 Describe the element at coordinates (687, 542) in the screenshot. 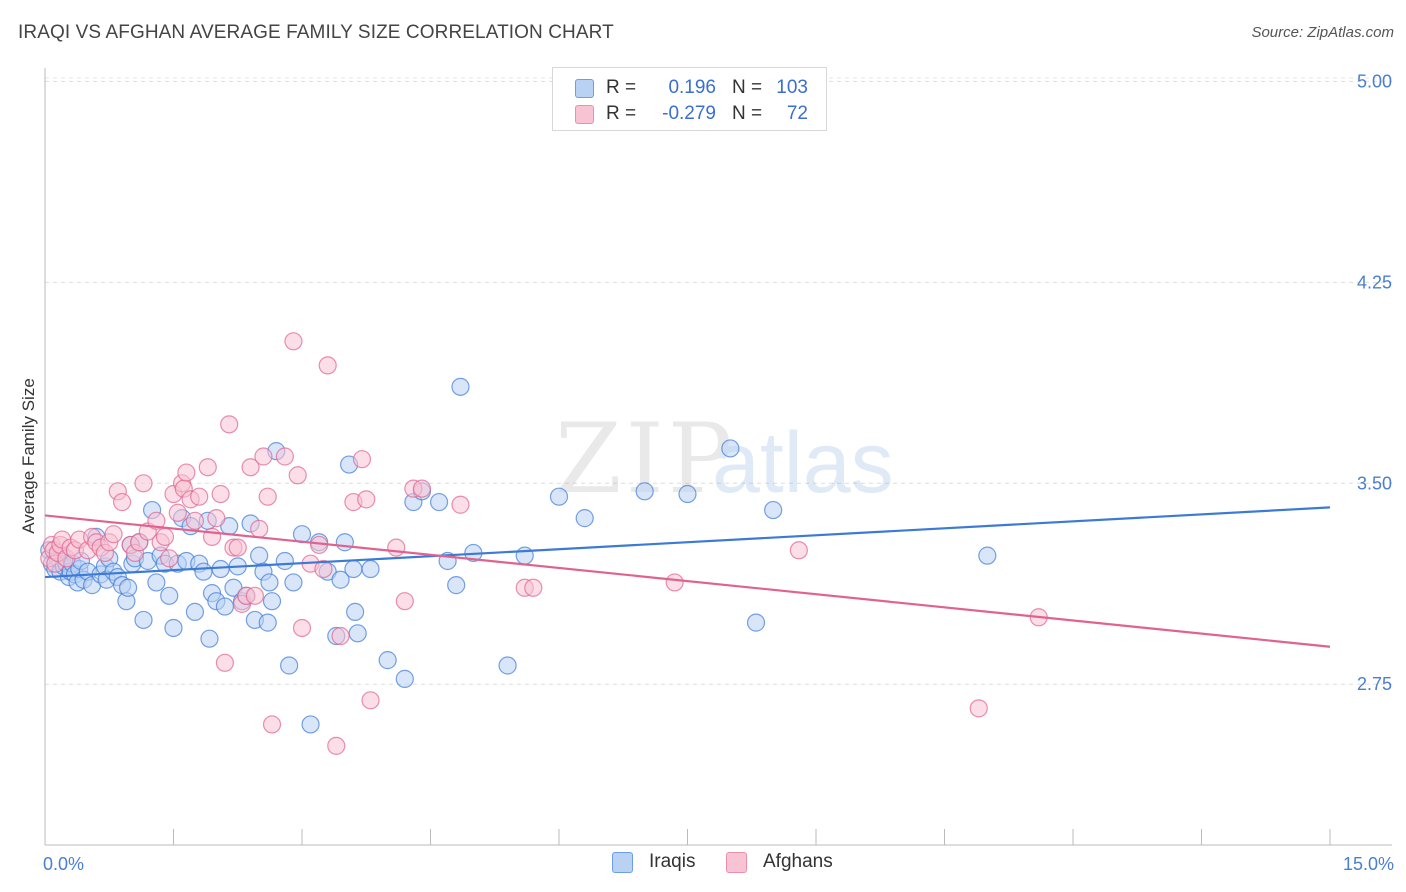

I see `iraqi-trend-line` at that location.